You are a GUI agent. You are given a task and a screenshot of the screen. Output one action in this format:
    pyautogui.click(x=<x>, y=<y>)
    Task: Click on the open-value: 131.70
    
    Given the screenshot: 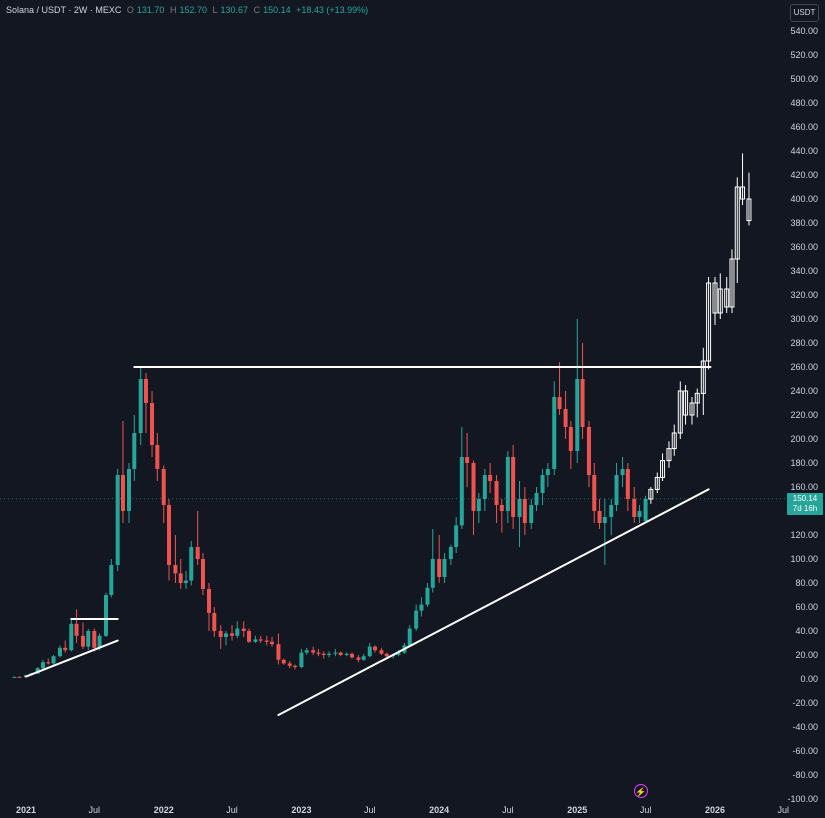 What is the action you would take?
    pyautogui.click(x=150, y=10)
    